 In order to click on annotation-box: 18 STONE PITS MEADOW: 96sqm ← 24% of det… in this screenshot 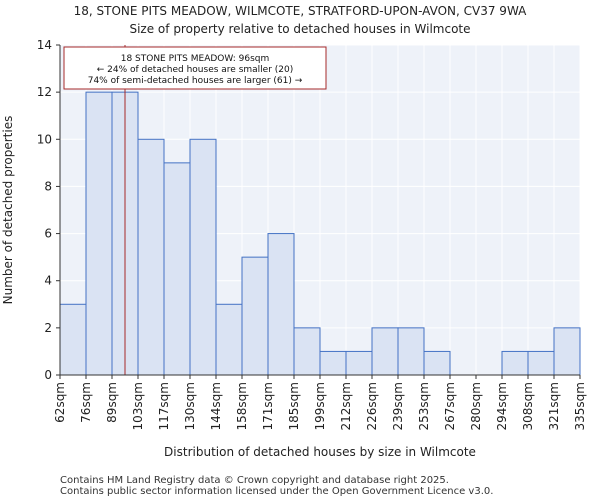, I will do `click(195, 68)`.